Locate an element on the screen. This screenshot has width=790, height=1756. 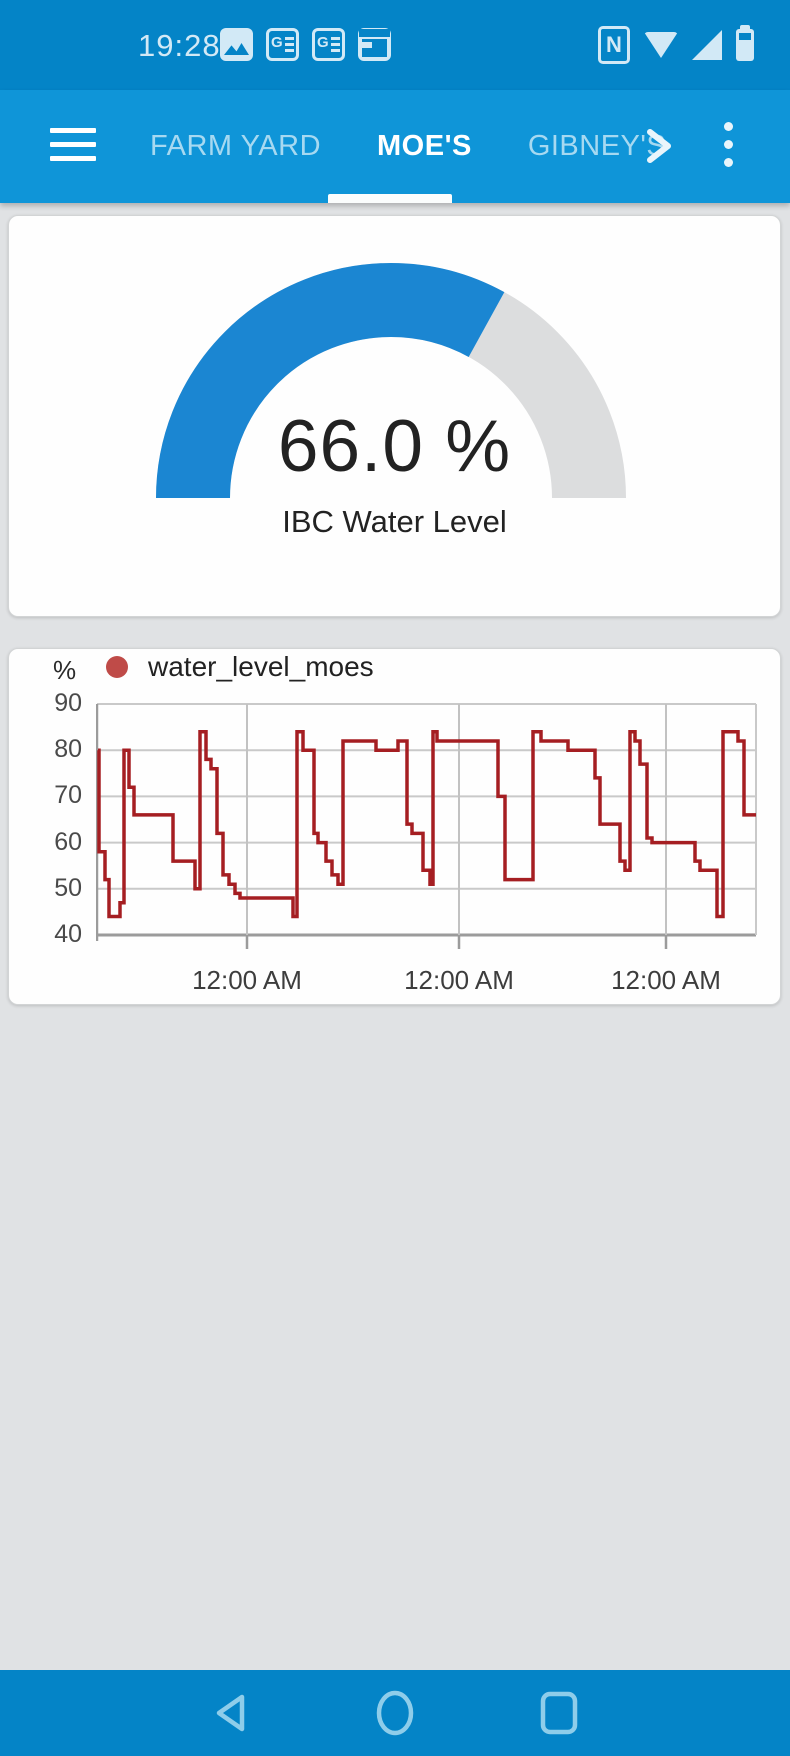
y-tick-label-70: 70 is located at coordinates (68, 795).